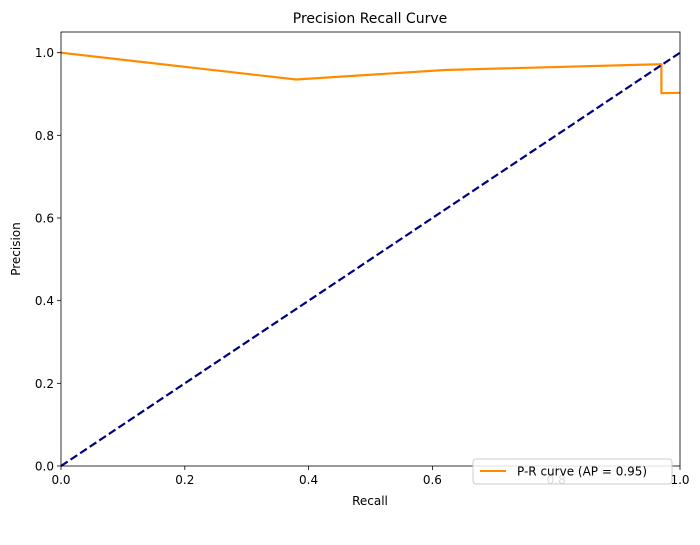 This screenshot has width=700, height=545. Describe the element at coordinates (370, 73) in the screenshot. I see `pr-curve-line` at that location.